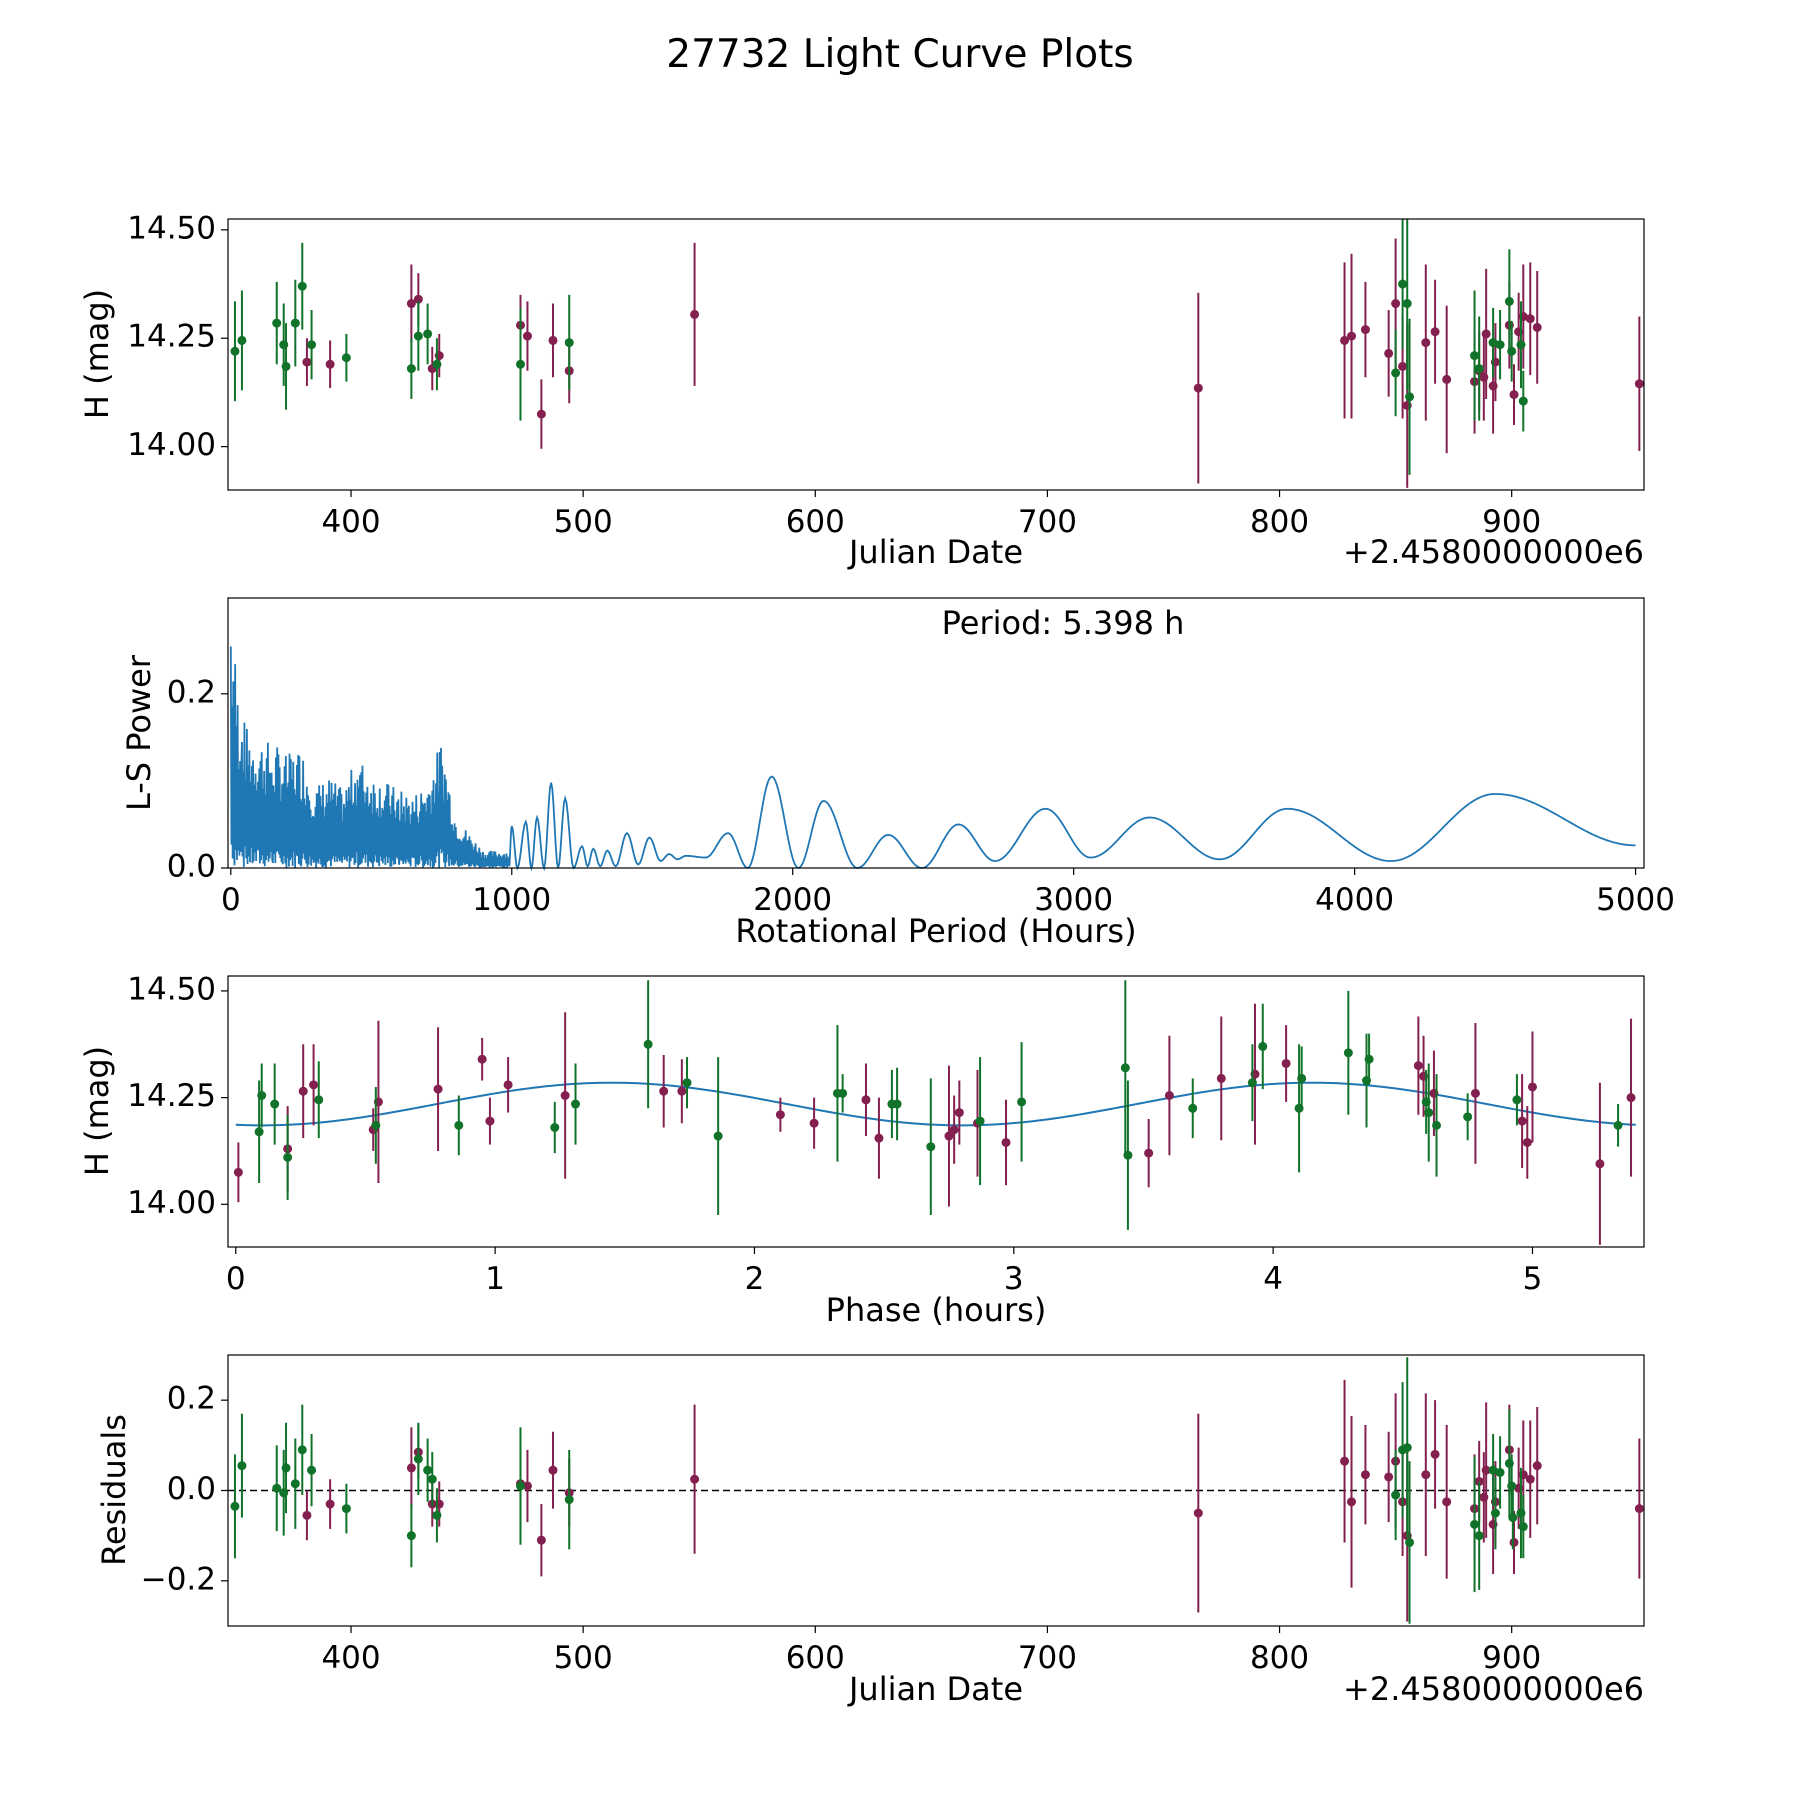  I want to click on light-curve-marks, so click(937, 353).